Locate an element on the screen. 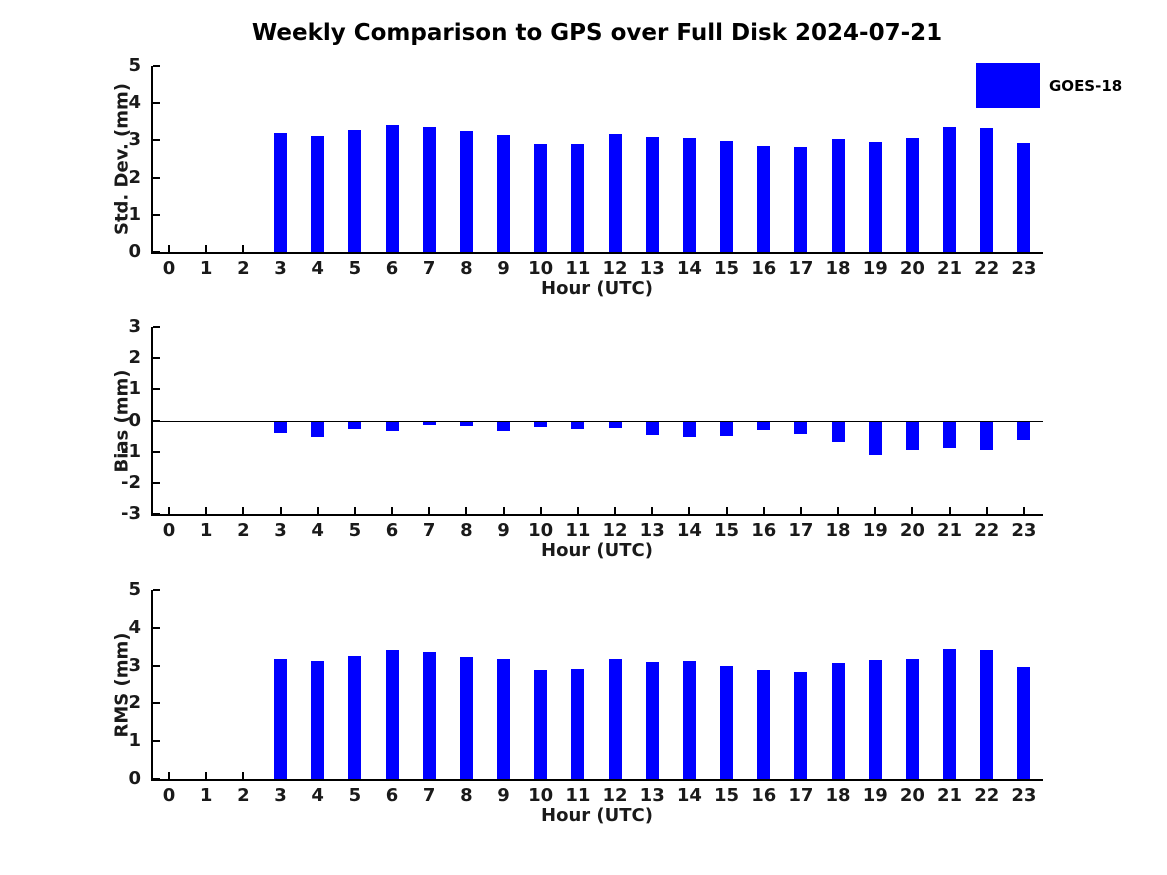 This screenshot has height=875, width=1167. bar-stddev-h13 is located at coordinates (652, 194).